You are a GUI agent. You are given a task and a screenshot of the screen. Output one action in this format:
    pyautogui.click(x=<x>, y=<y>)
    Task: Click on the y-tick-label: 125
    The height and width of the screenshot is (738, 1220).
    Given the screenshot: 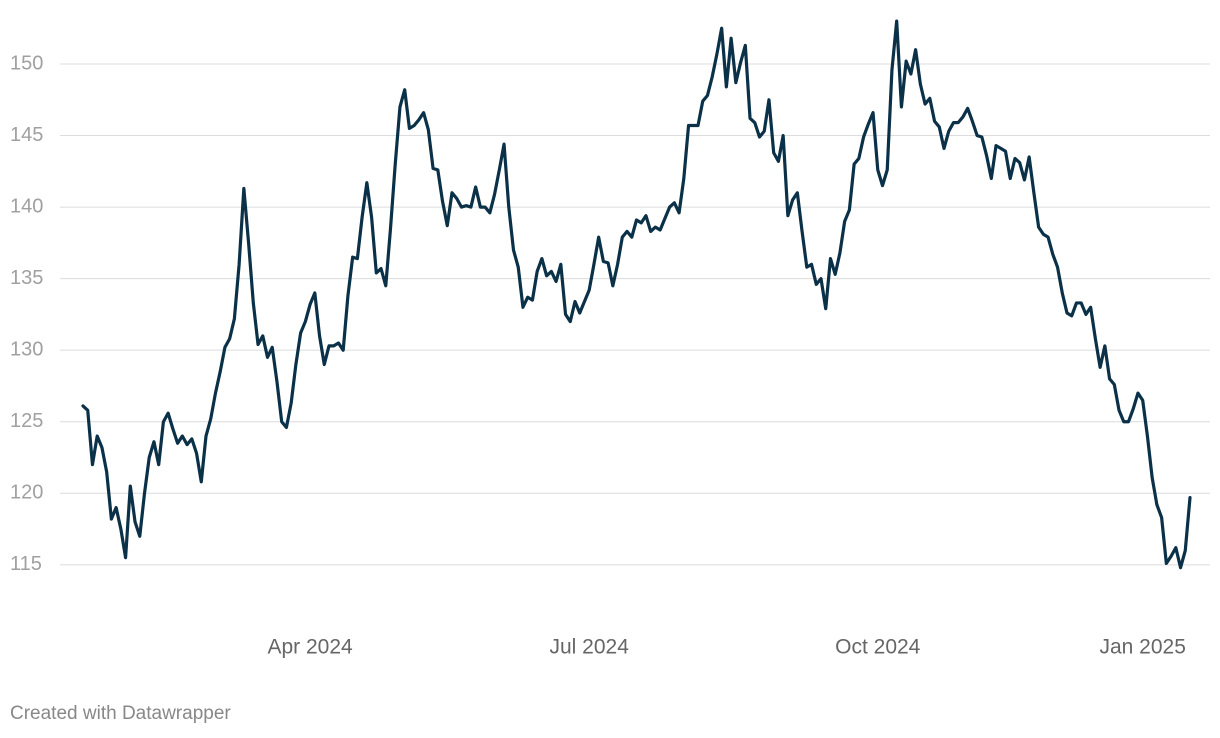 What is the action you would take?
    pyautogui.click(x=26, y=421)
    